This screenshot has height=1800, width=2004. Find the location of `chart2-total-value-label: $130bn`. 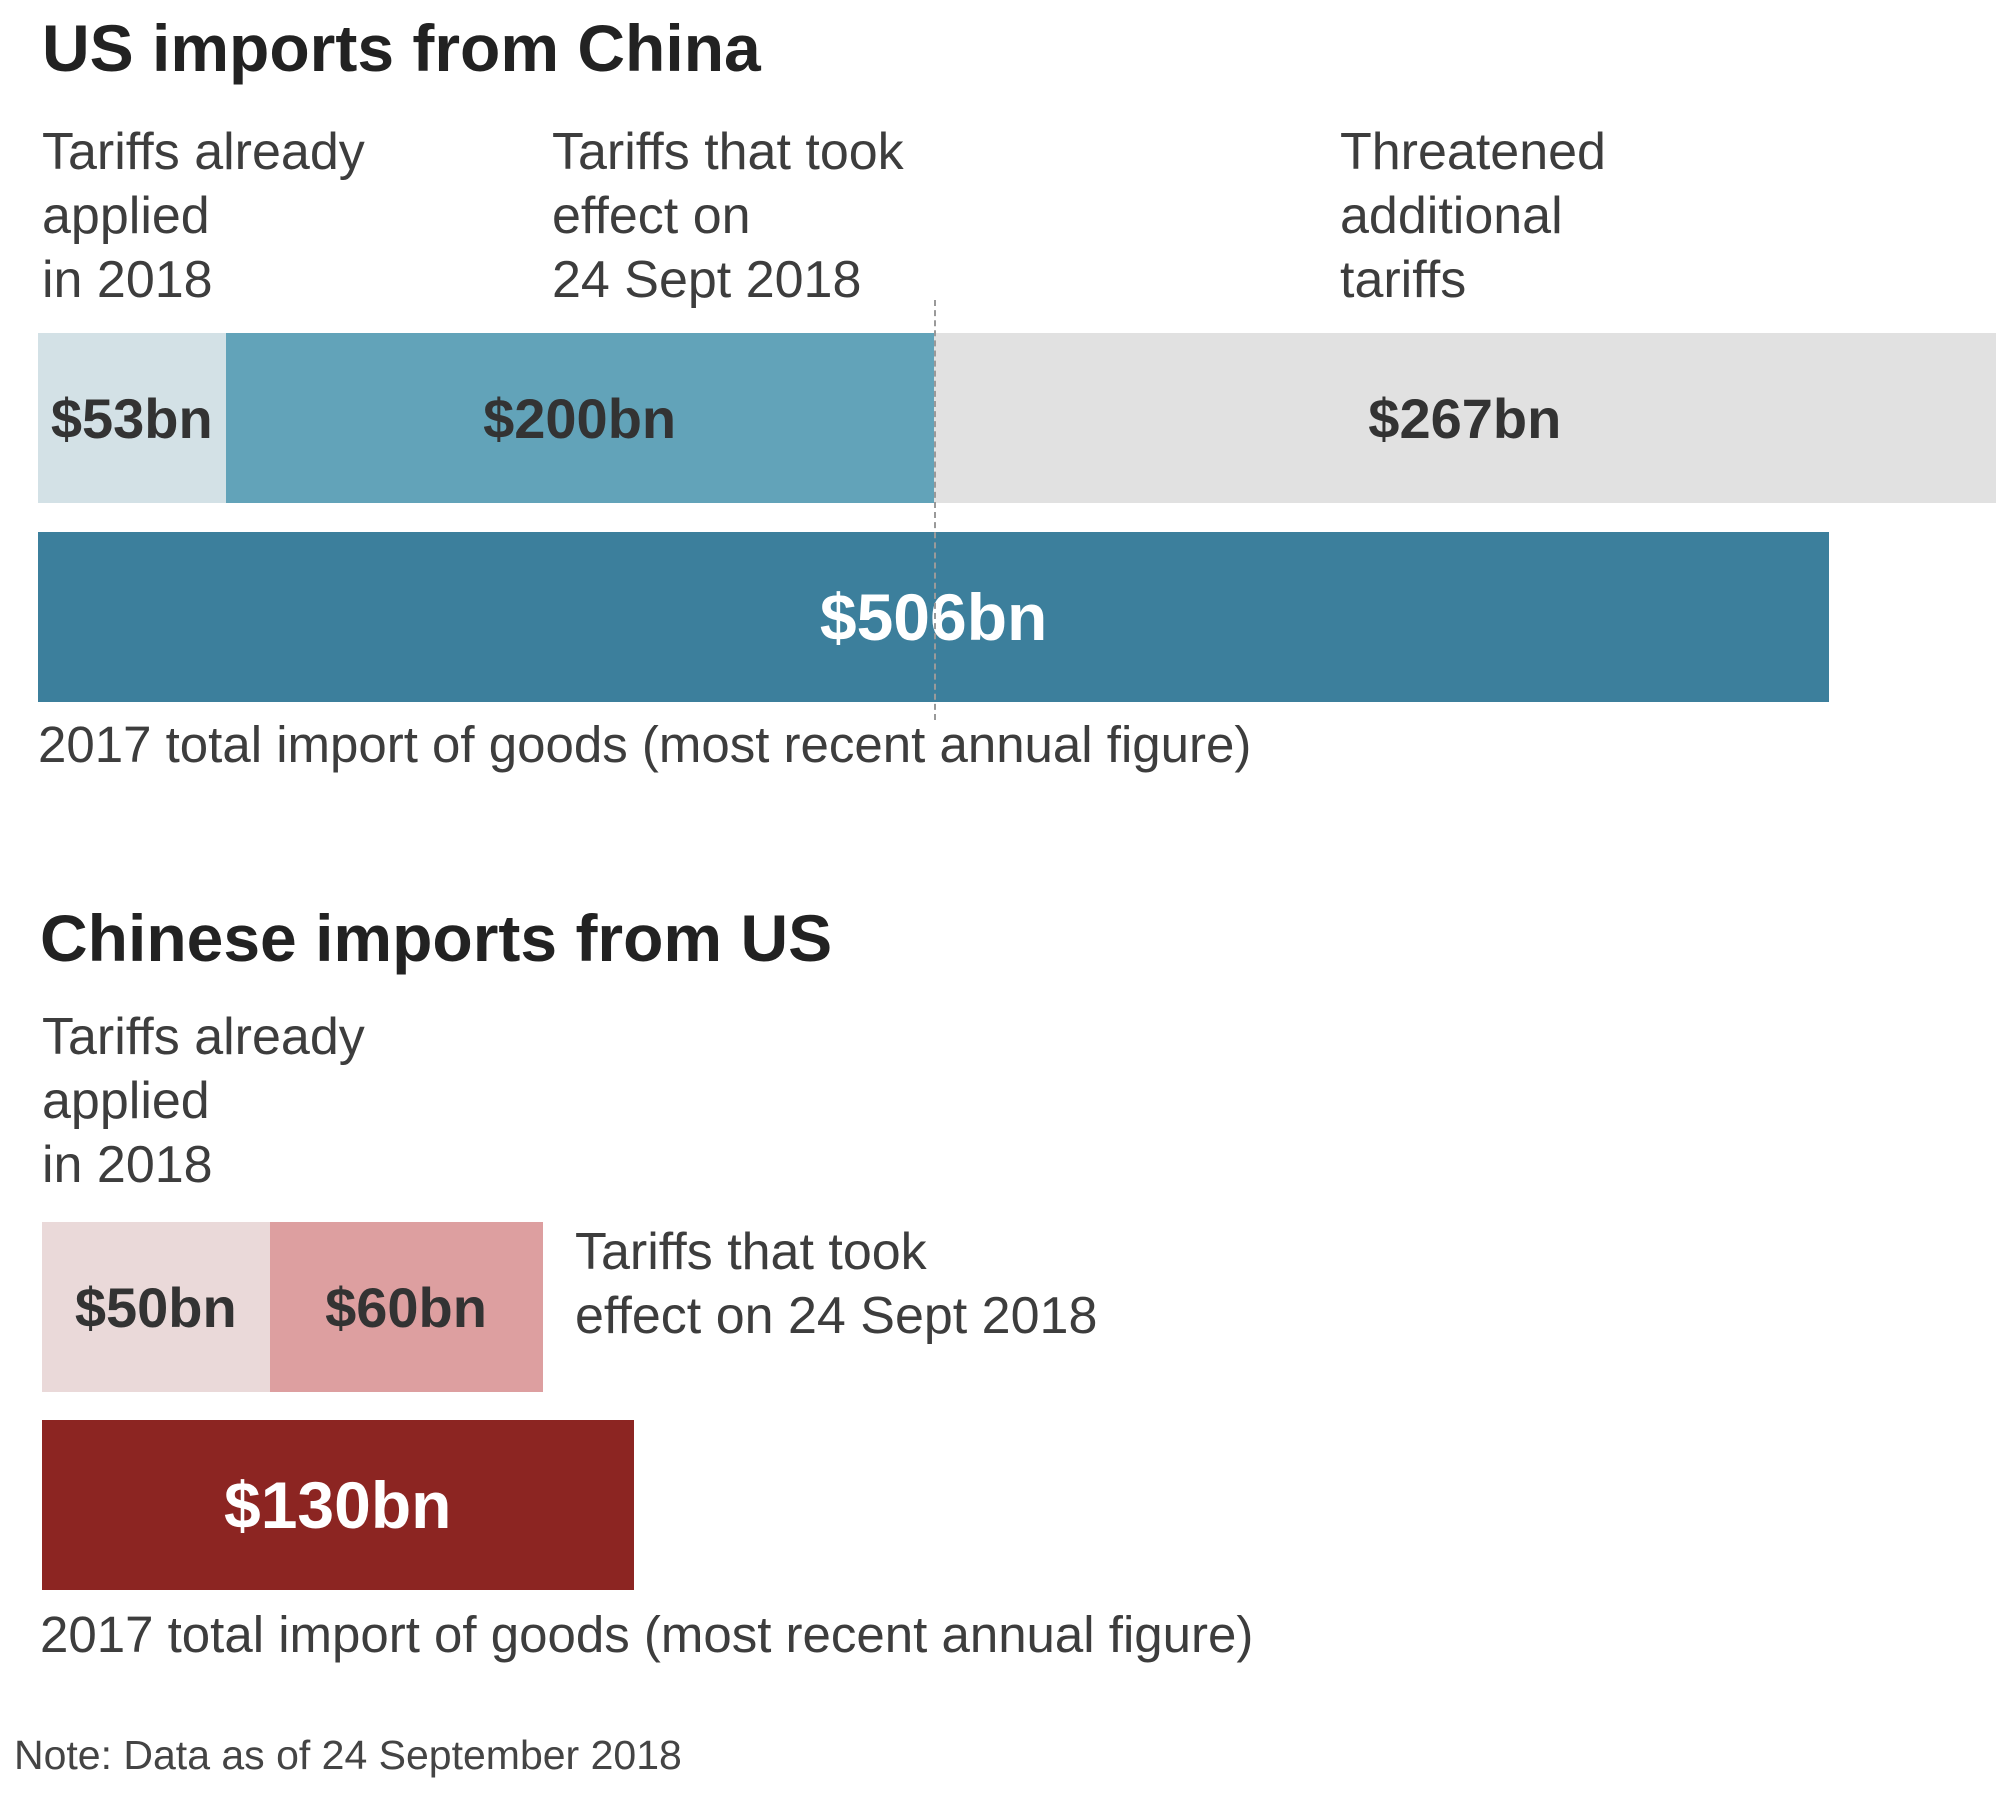

chart2-total-value-label: $130bn is located at coordinates (338, 1505).